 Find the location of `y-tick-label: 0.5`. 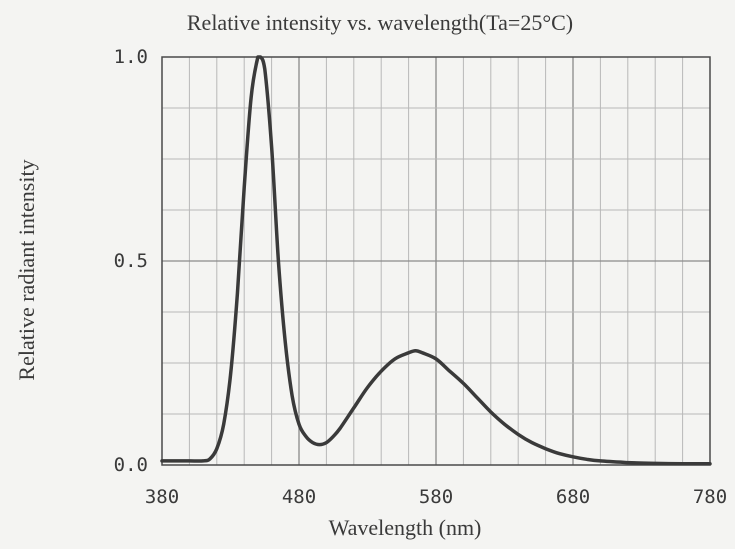

y-tick-label: 0.5 is located at coordinates (131, 261).